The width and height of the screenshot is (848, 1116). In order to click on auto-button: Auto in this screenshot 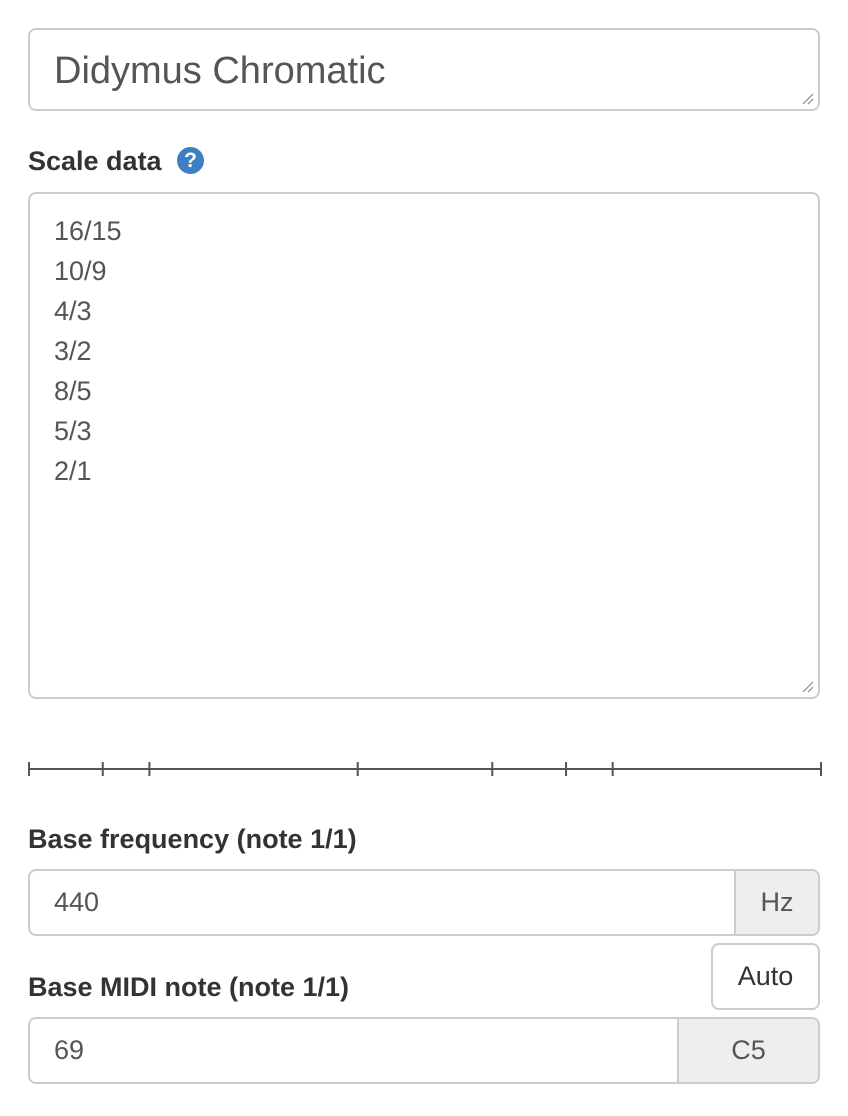, I will do `click(765, 976)`.